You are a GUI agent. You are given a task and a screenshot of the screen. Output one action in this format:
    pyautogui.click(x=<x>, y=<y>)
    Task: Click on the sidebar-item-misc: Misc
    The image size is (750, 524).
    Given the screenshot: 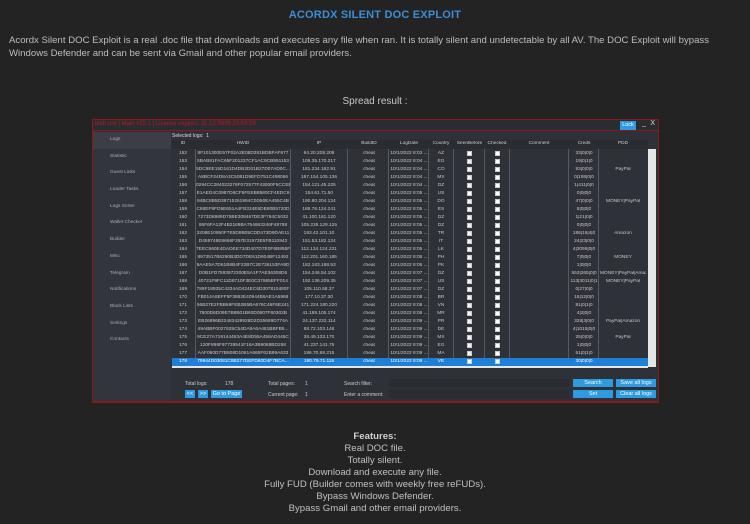 What is the action you would take?
    pyautogui.click(x=115, y=256)
    